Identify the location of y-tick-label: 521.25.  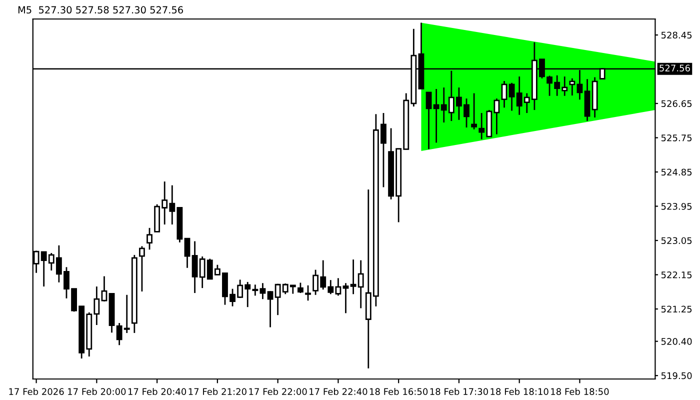
(676, 309).